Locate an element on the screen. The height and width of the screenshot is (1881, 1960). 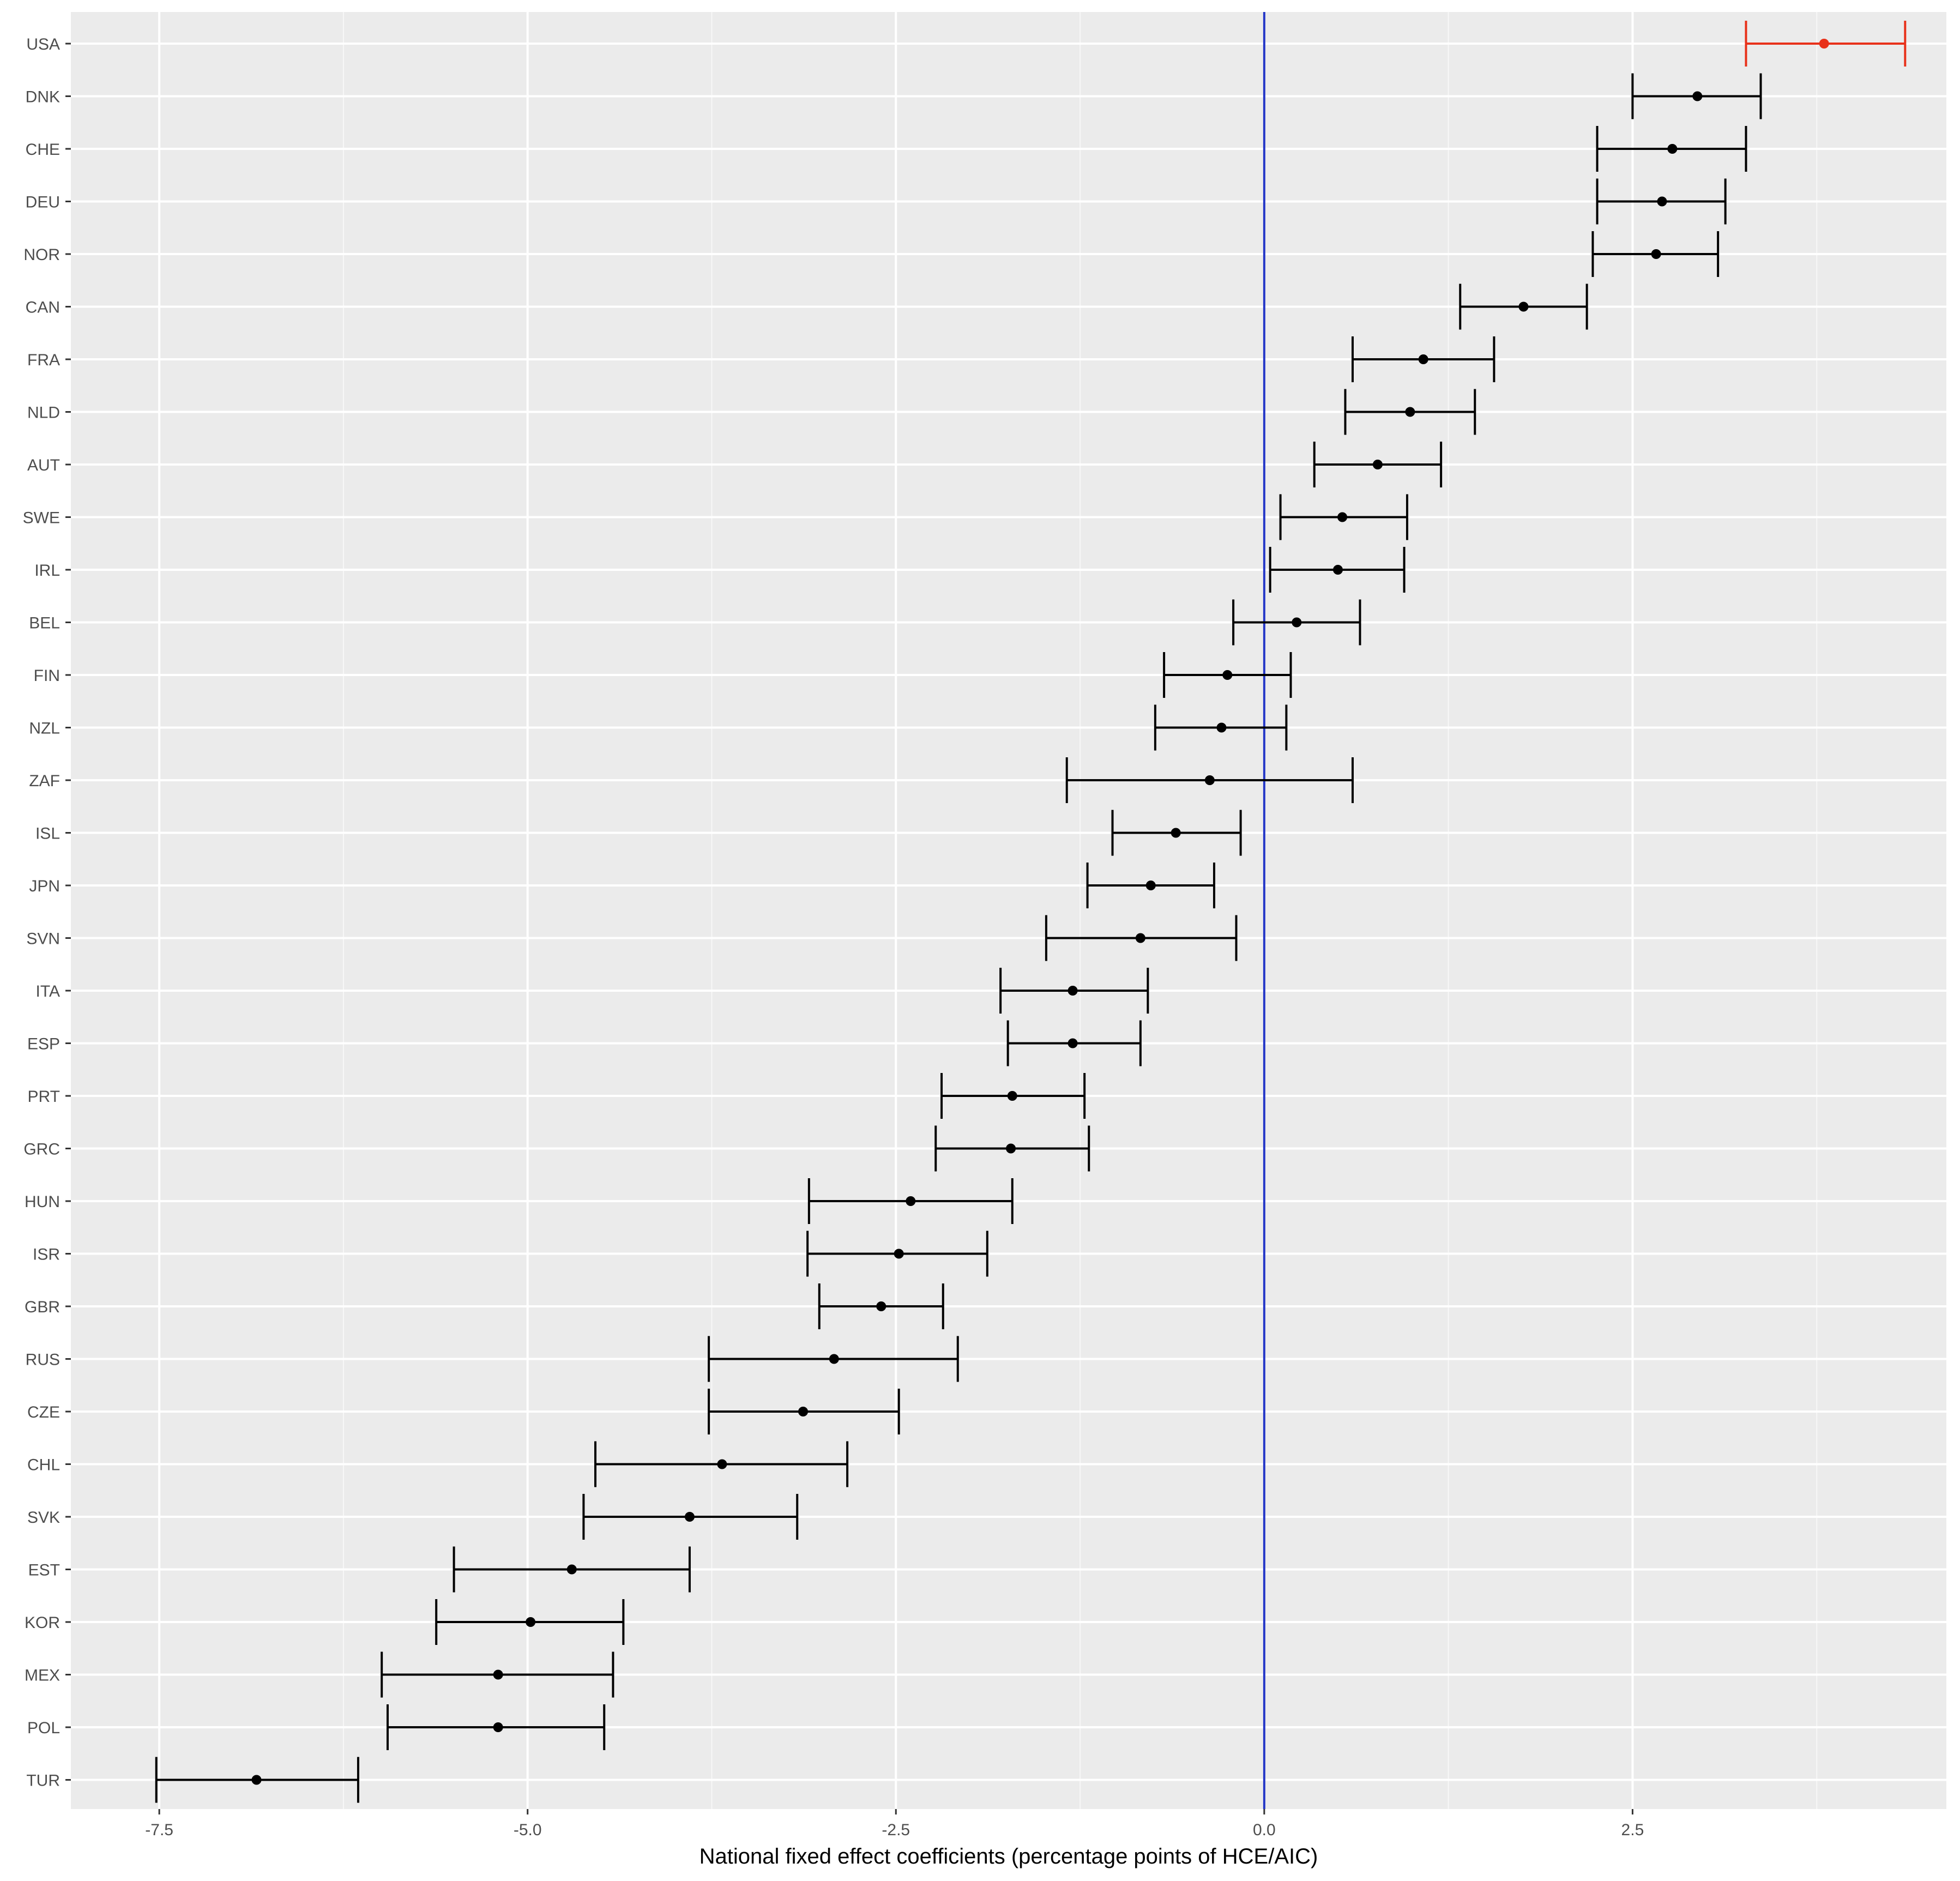
errorbar-can is located at coordinates (1523, 307).